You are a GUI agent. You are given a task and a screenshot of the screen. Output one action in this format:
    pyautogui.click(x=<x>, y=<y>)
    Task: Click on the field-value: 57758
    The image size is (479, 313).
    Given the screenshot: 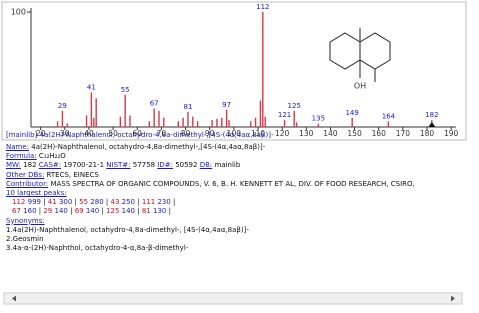 What is the action you would take?
    pyautogui.click(x=144, y=165)
    